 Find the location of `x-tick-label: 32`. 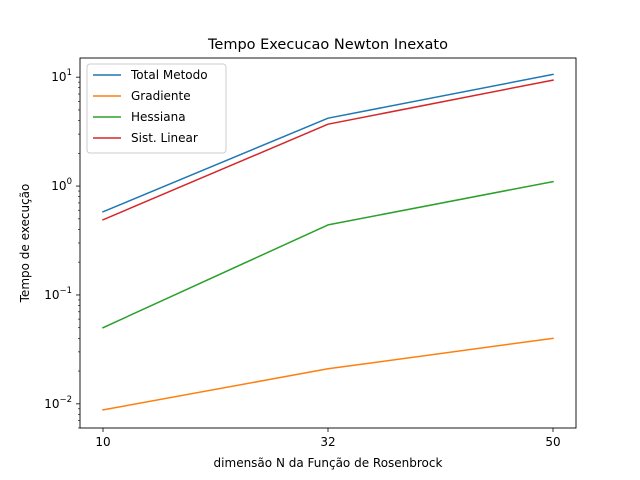

x-tick-label: 32 is located at coordinates (327, 442).